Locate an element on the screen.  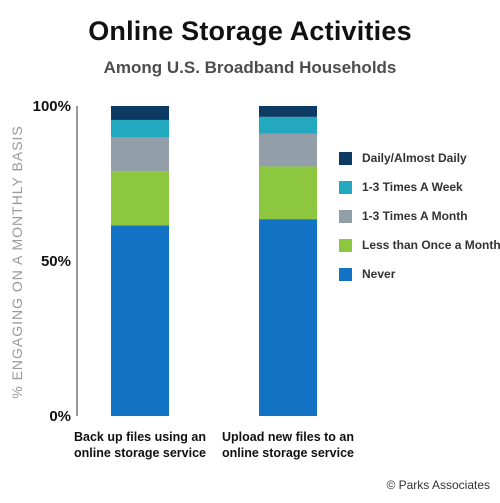
y-axis-label-container: % ENGAGING ON A MONTHLY BASIS is located at coordinates (17, 262).